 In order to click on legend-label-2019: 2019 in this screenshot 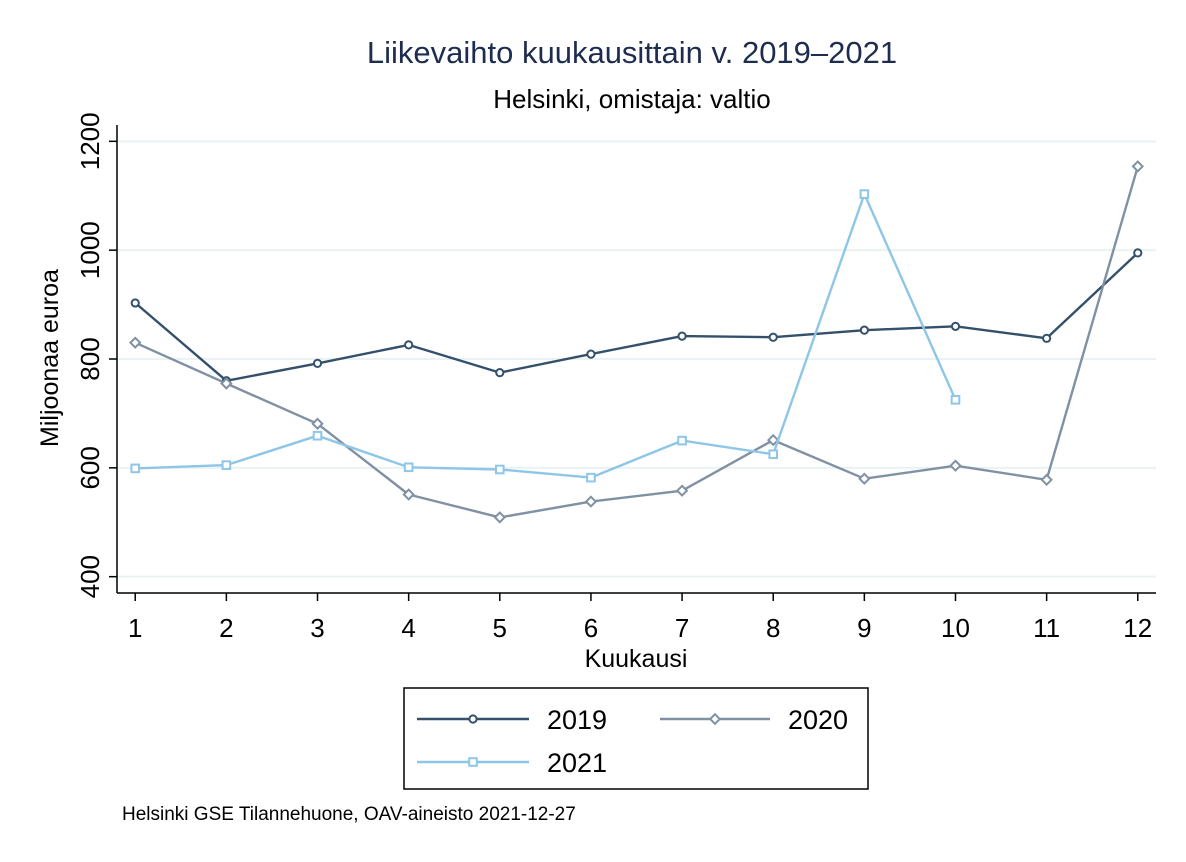, I will do `click(577, 720)`.